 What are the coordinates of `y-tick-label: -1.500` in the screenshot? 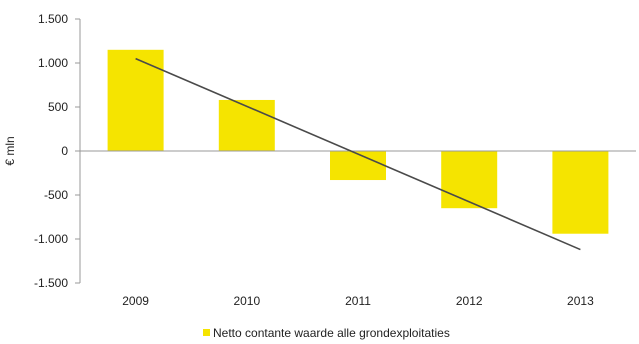 It's located at (51, 283).